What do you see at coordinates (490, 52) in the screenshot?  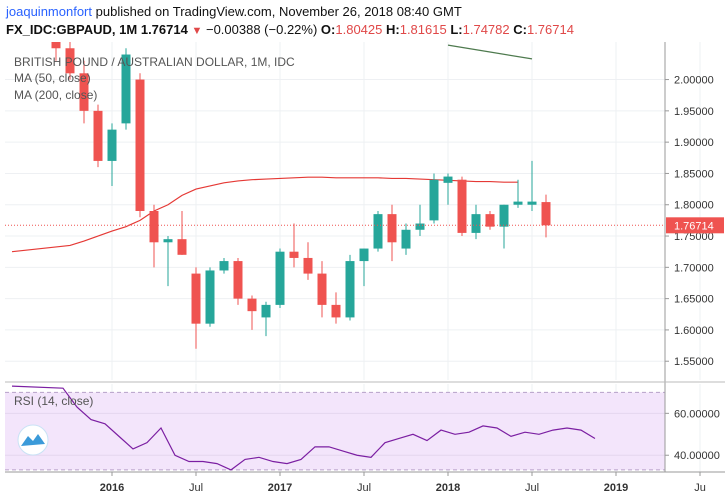 I see `ma200-line` at bounding box center [490, 52].